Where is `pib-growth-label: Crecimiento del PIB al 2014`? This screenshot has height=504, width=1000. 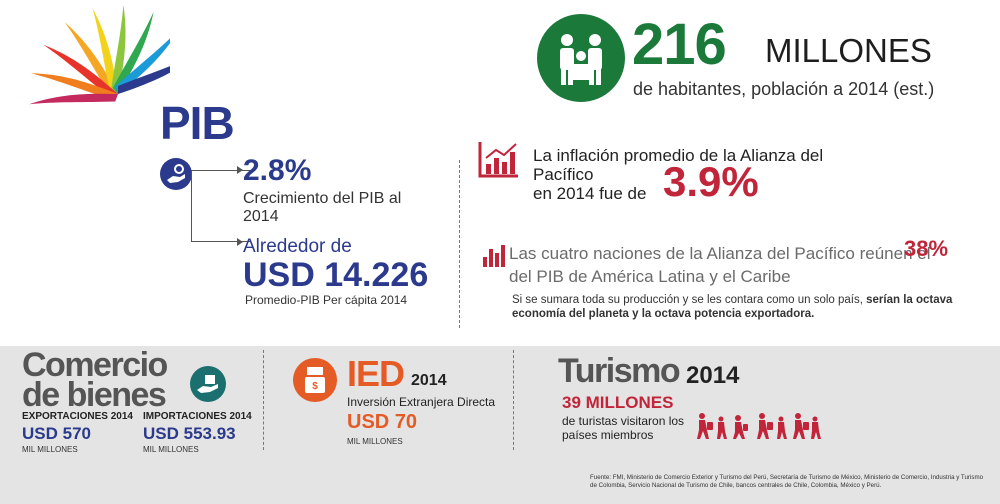
pib-growth-label: Crecimiento del PIB al 2014 is located at coordinates (322, 207).